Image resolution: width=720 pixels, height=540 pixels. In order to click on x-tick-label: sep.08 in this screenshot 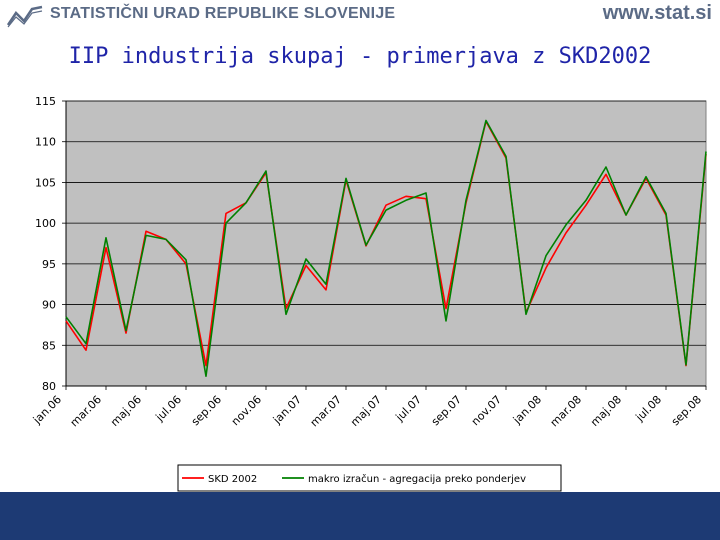, I will do `click(686, 410)`.